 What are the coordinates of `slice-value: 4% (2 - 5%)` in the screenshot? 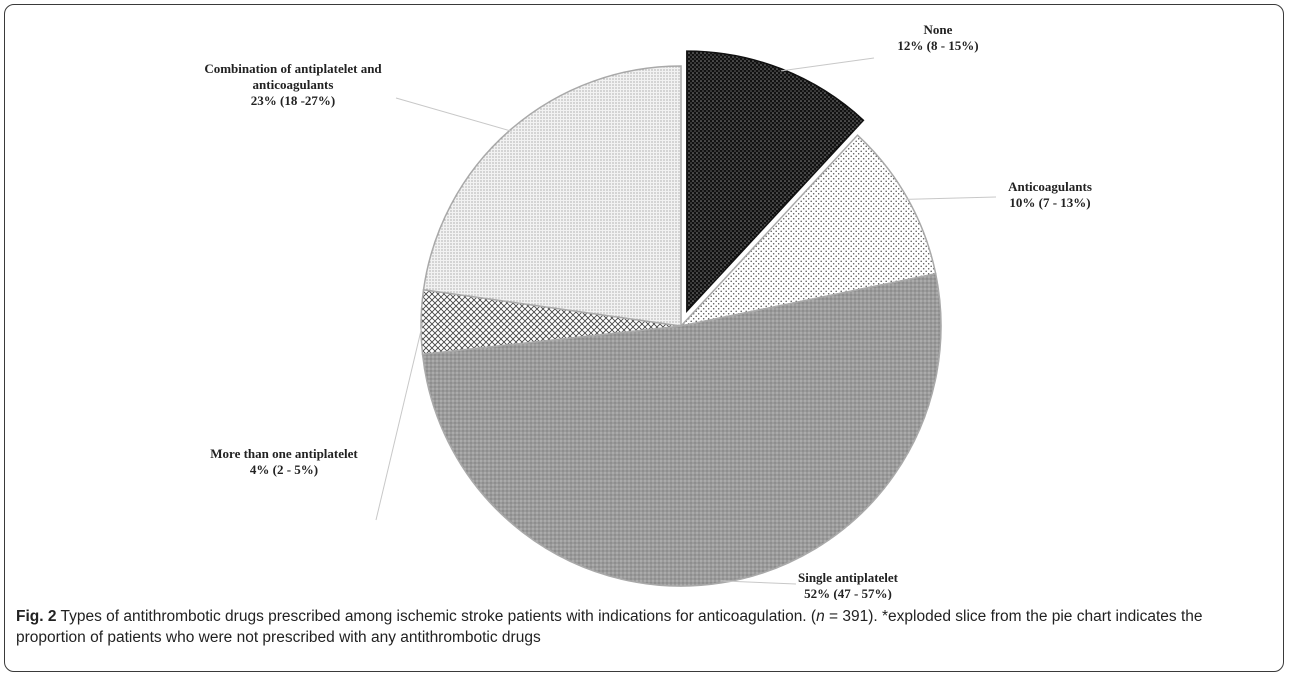 It's located at (284, 469).